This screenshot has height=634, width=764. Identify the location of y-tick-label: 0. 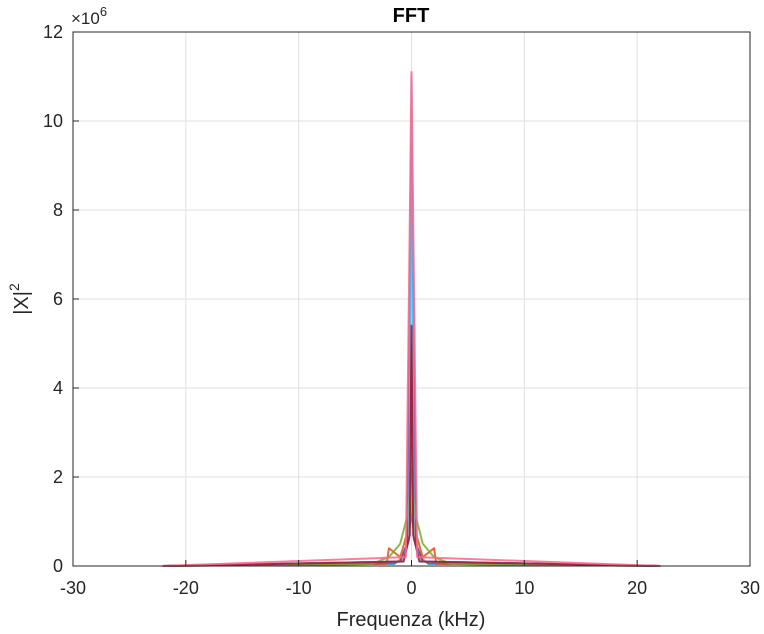
(58, 566).